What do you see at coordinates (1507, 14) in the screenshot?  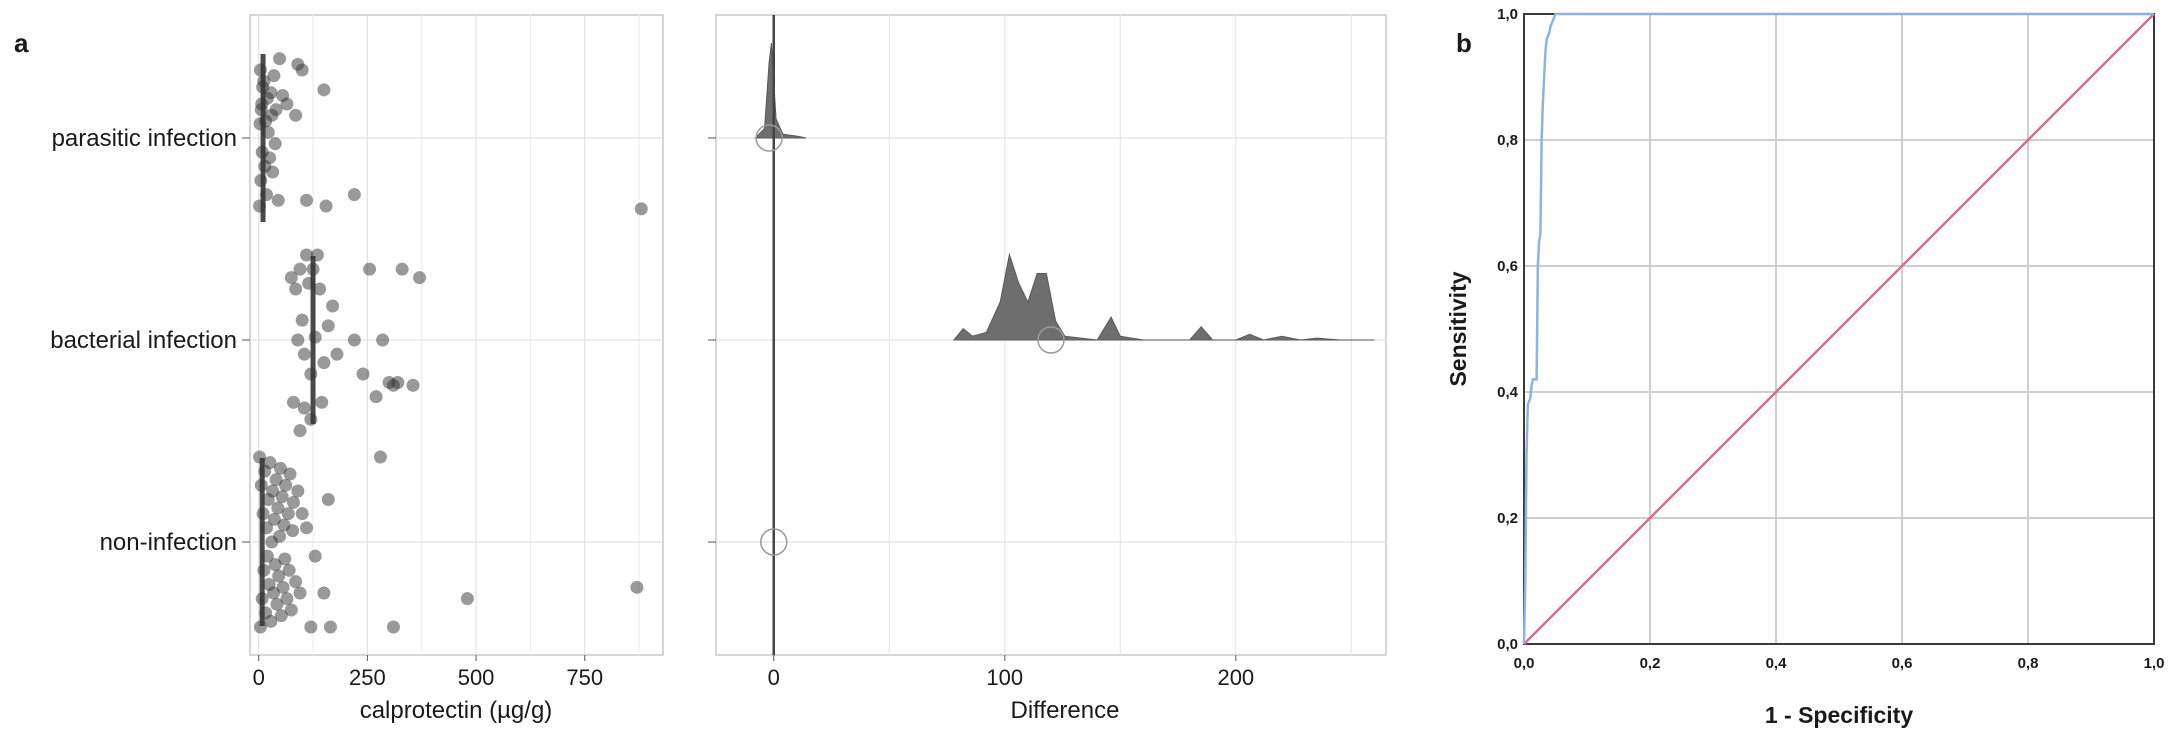 I see `y-tick-label: 1,0` at bounding box center [1507, 14].